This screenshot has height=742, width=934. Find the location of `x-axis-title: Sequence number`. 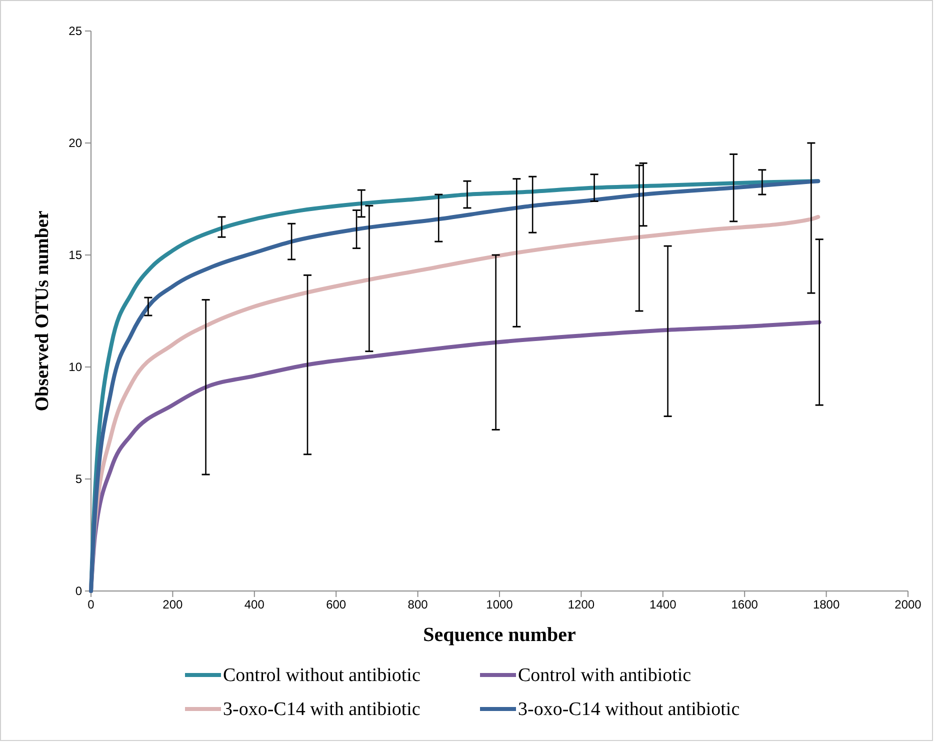

x-axis-title: Sequence number is located at coordinates (499, 635).